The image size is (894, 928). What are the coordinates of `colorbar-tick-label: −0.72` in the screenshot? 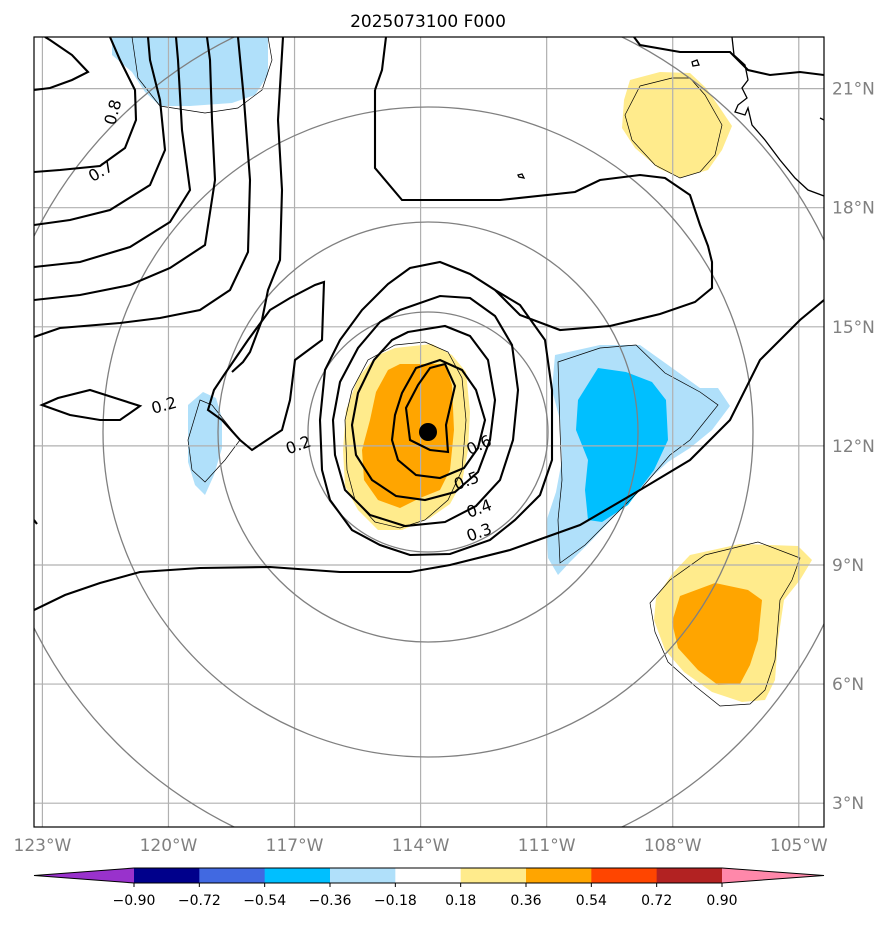 It's located at (199, 901).